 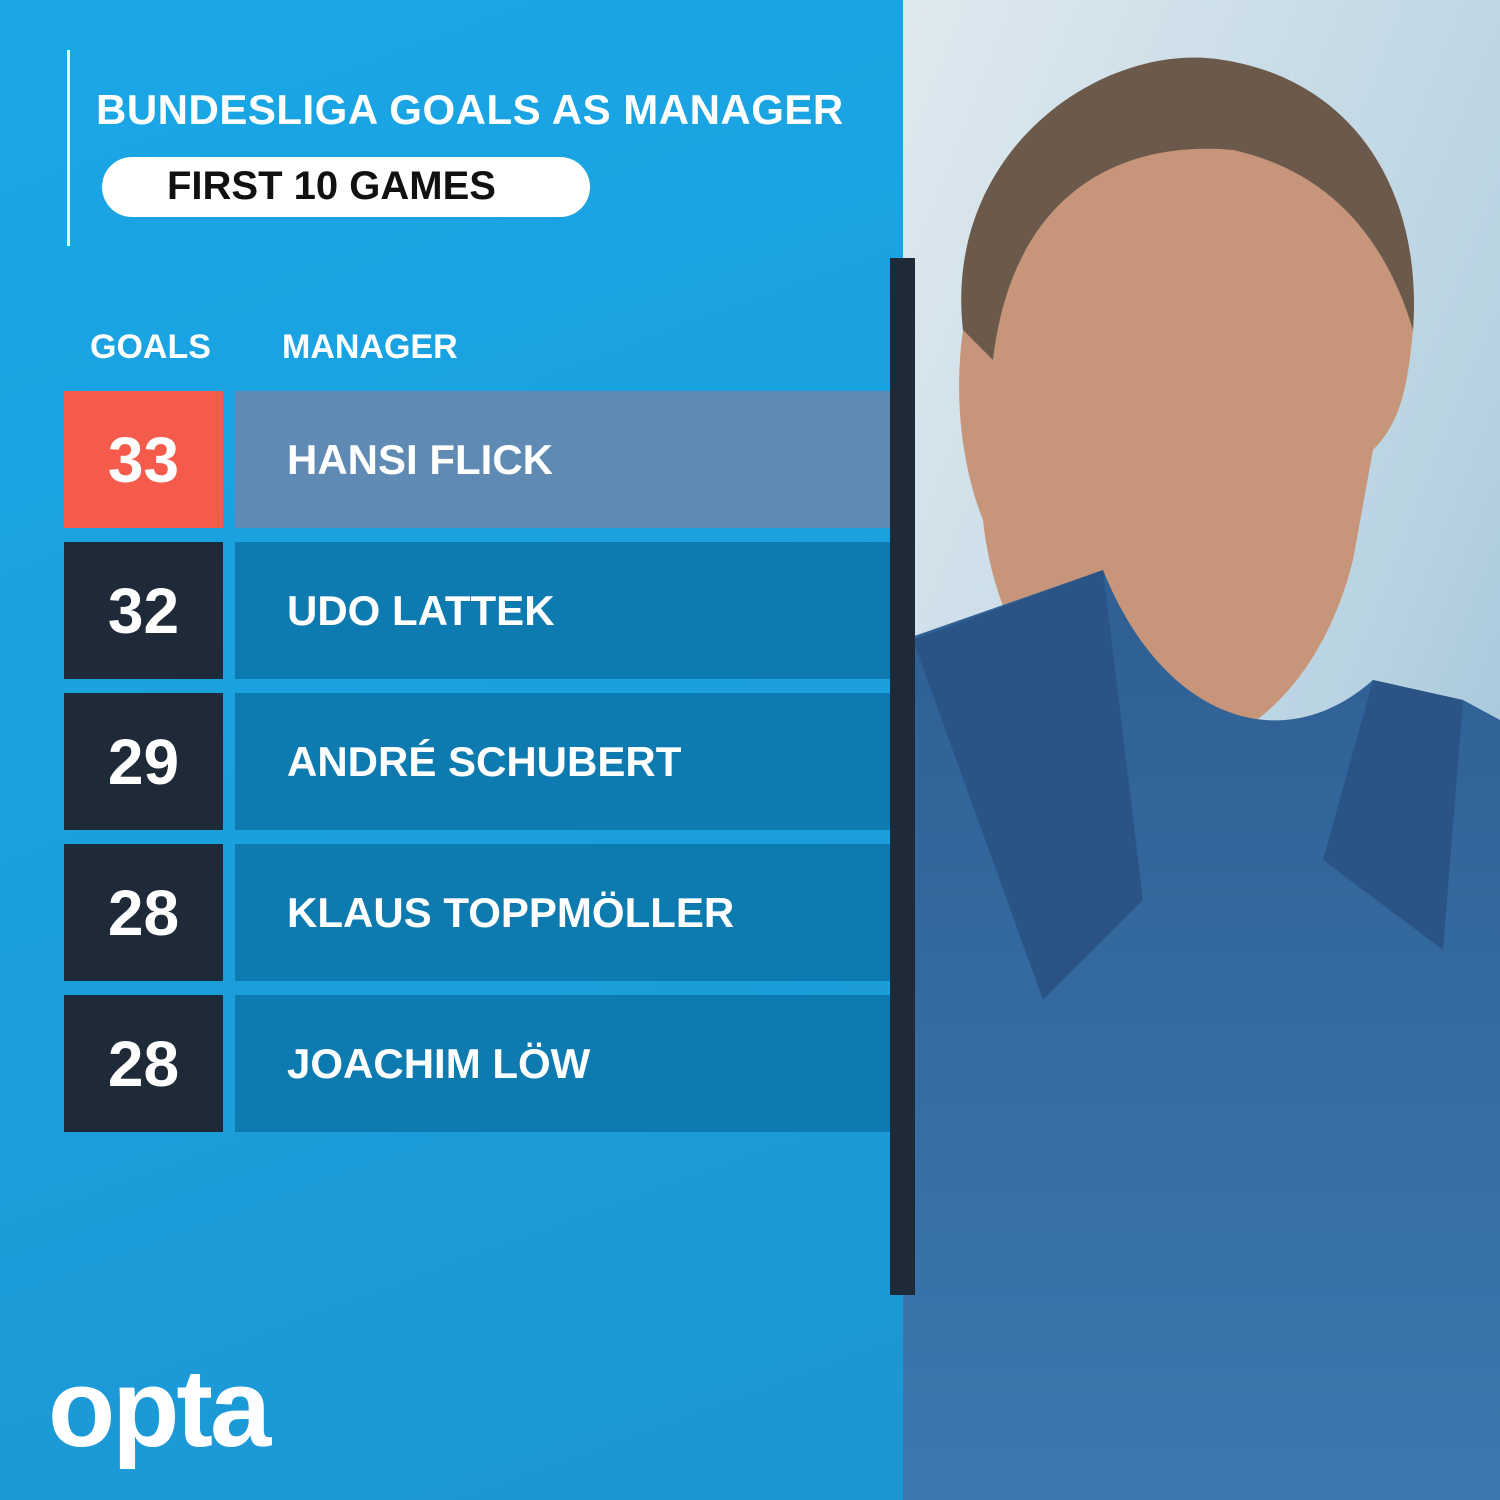 What do you see at coordinates (370, 347) in the screenshot?
I see `column-header: MANAGER` at bounding box center [370, 347].